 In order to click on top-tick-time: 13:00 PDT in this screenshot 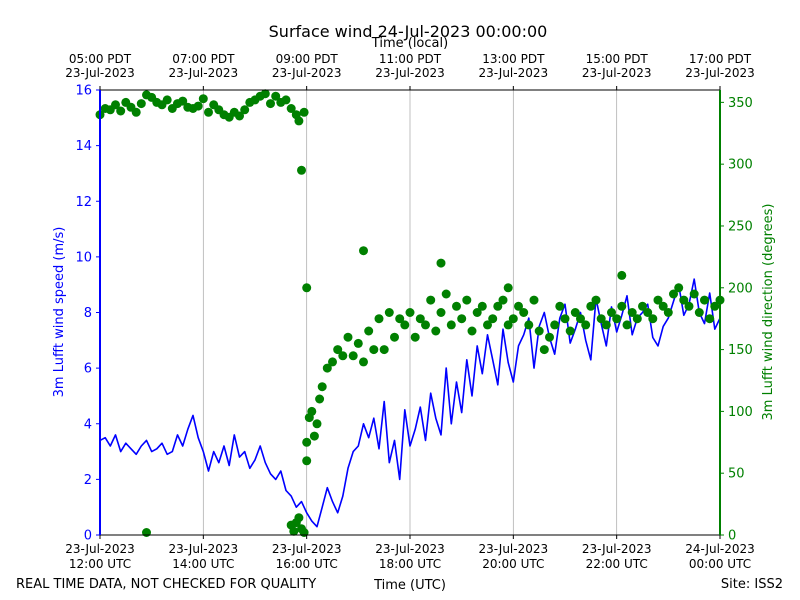, I will do `click(513, 59)`.